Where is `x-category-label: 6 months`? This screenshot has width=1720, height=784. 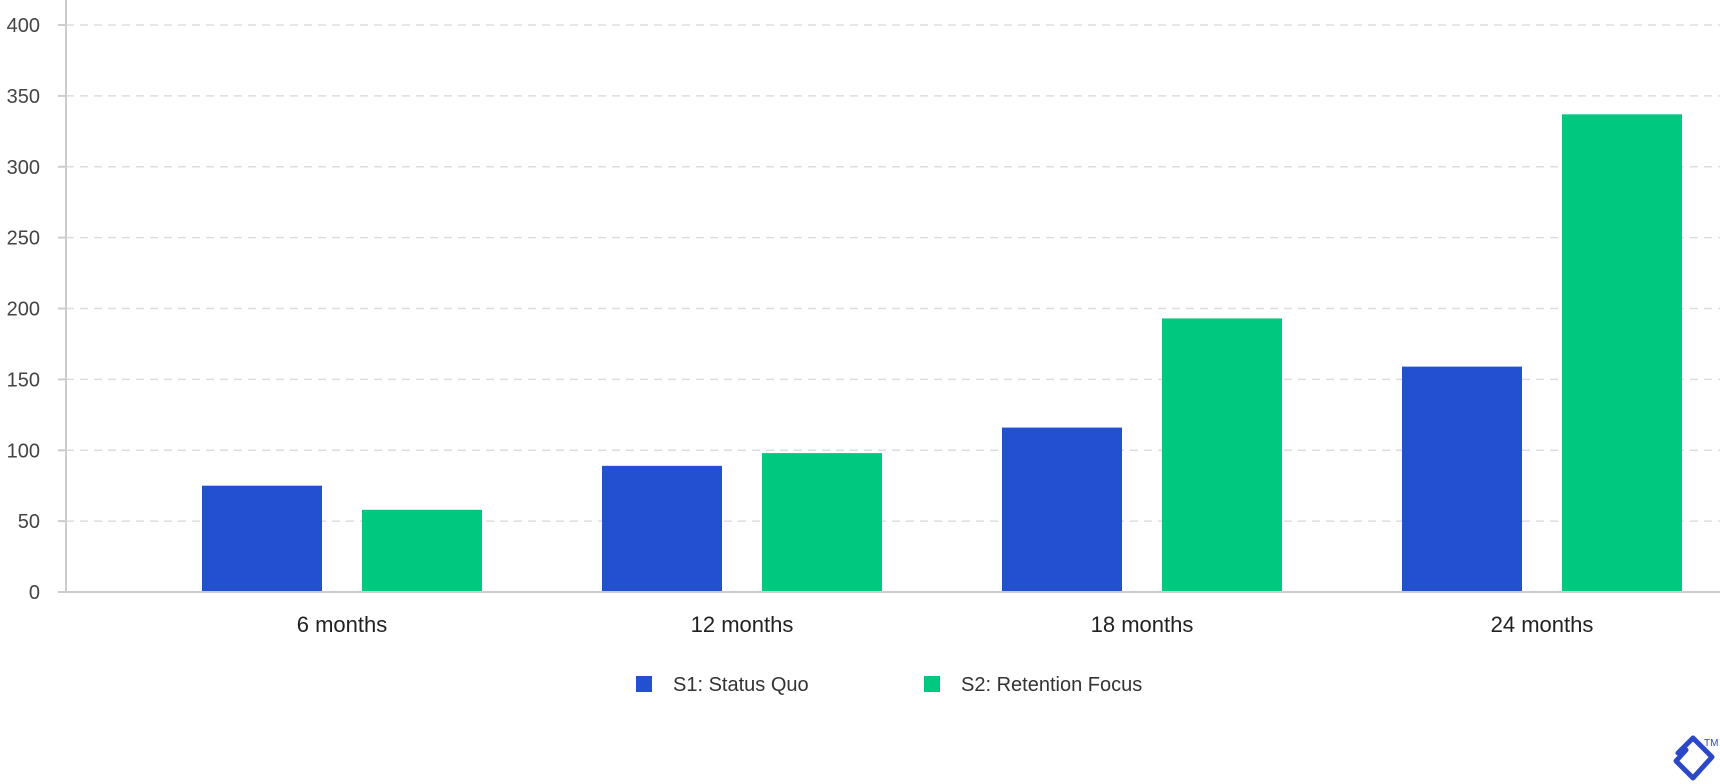
x-category-label: 6 months is located at coordinates (342, 624).